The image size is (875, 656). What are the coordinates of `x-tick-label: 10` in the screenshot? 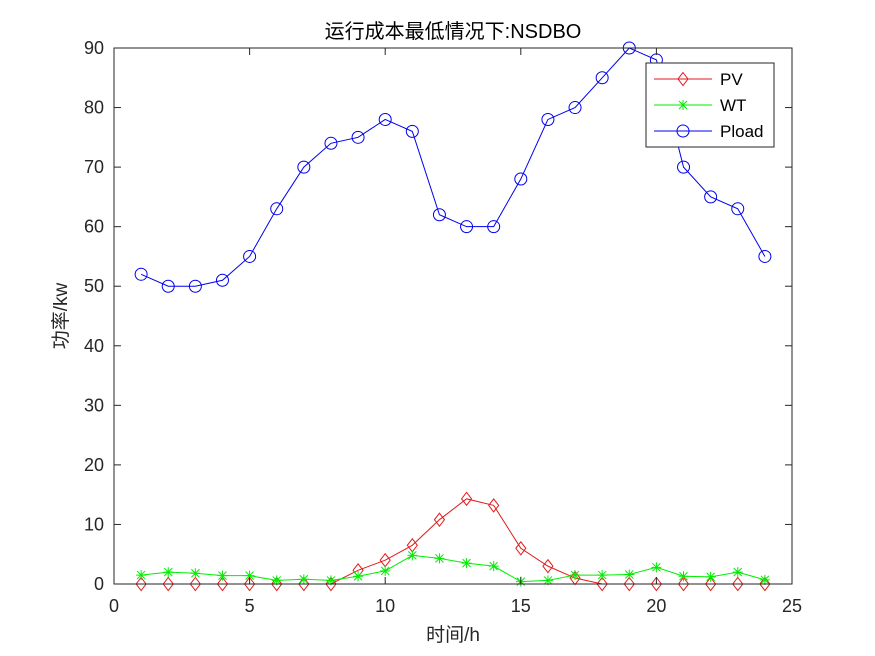 It's located at (385, 606).